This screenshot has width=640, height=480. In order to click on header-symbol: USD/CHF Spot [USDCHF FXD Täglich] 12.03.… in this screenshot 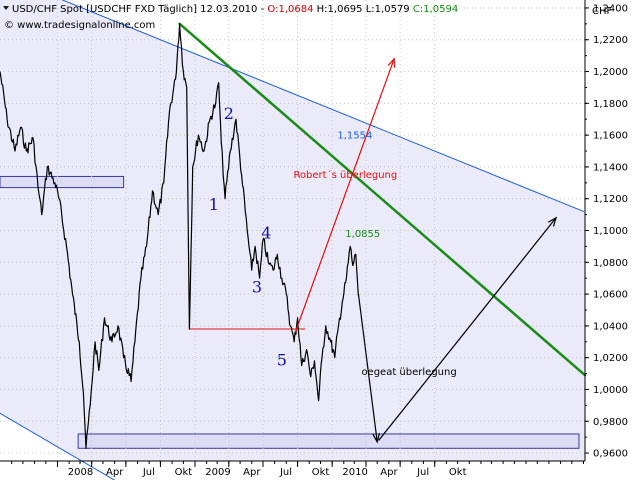, I will do `click(139, 9)`.